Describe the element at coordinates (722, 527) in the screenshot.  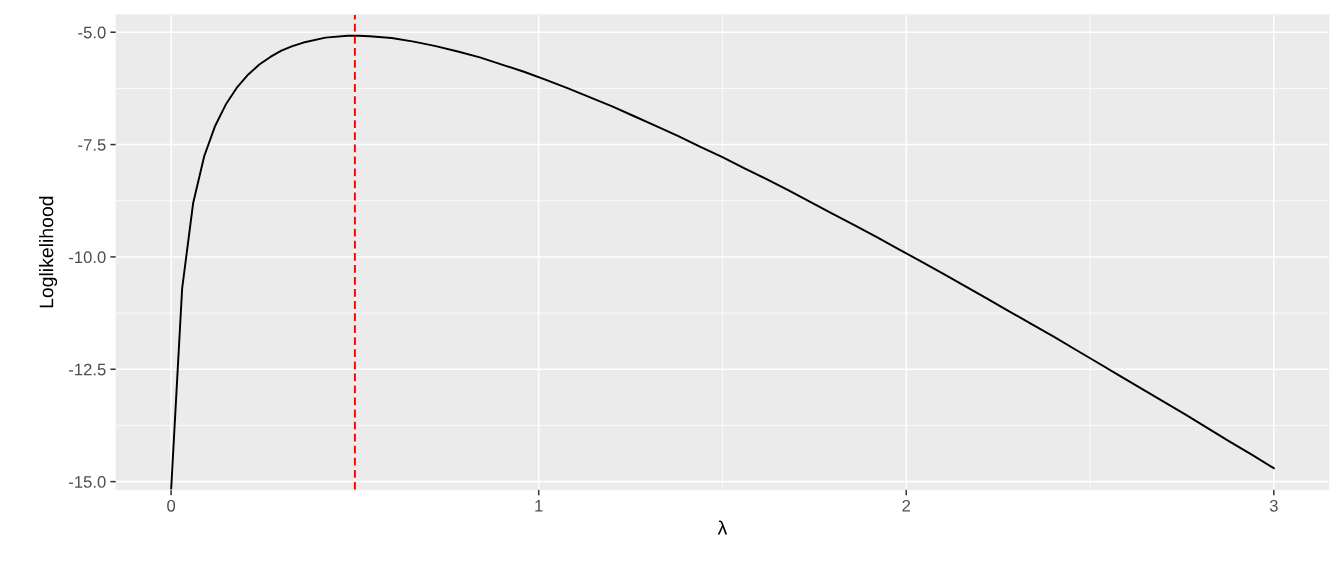
I see `x-axis-title: λ` at that location.